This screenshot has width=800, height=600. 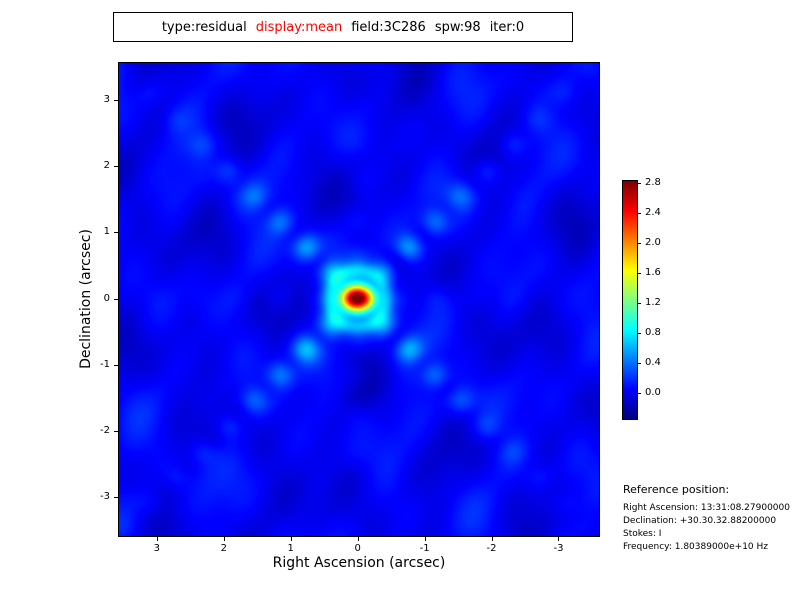 What do you see at coordinates (156, 548) in the screenshot?
I see `x-tick-label: 3` at bounding box center [156, 548].